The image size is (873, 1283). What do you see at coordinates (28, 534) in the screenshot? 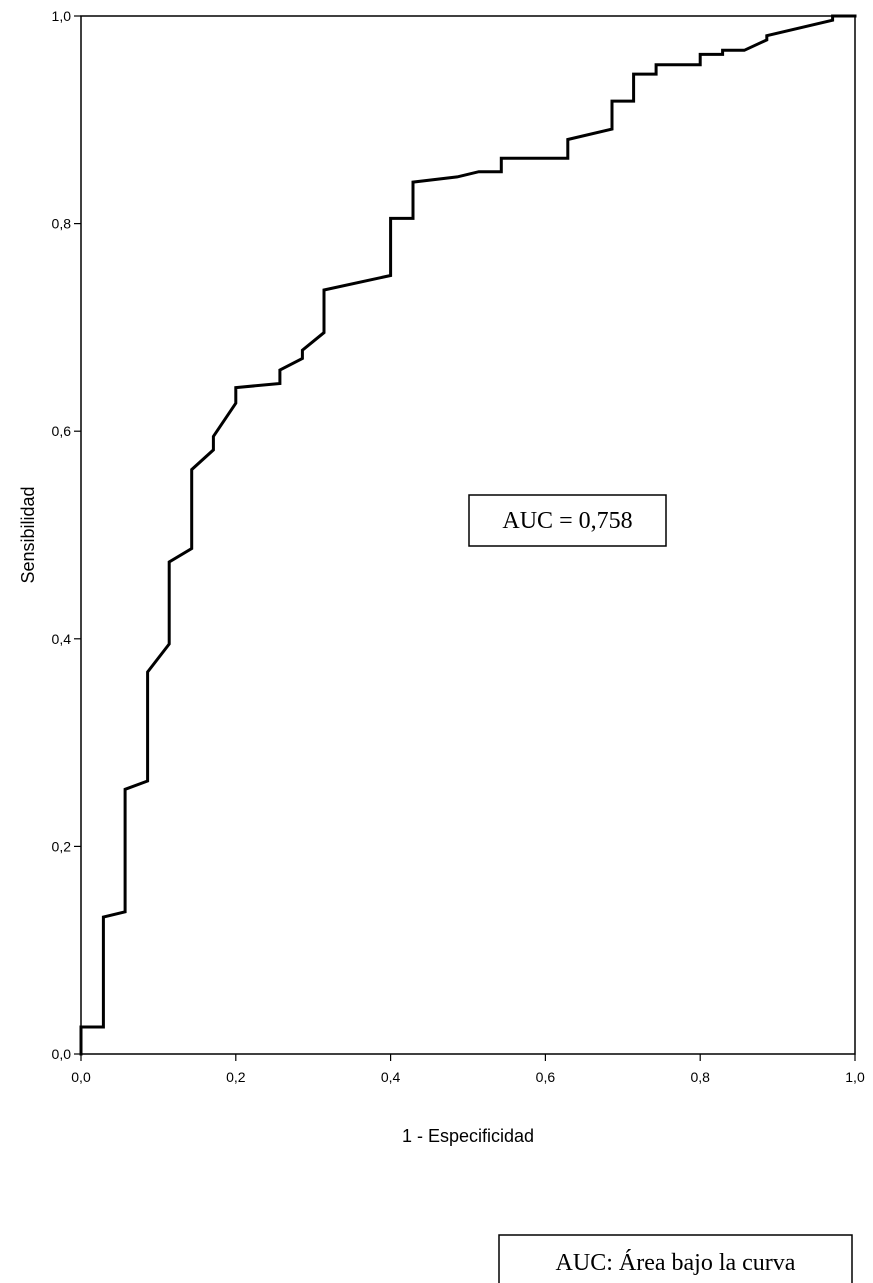
I see `y-axis-title: Sensibilidad` at bounding box center [28, 534].